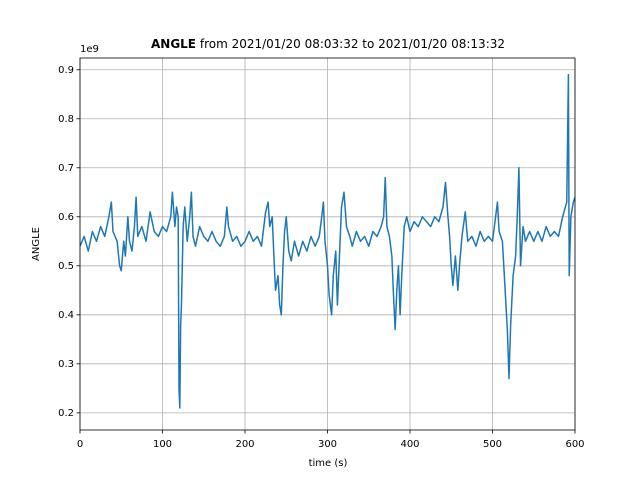 The image size is (640, 480). Describe the element at coordinates (162, 444) in the screenshot. I see `x-tick-label: 100` at that location.